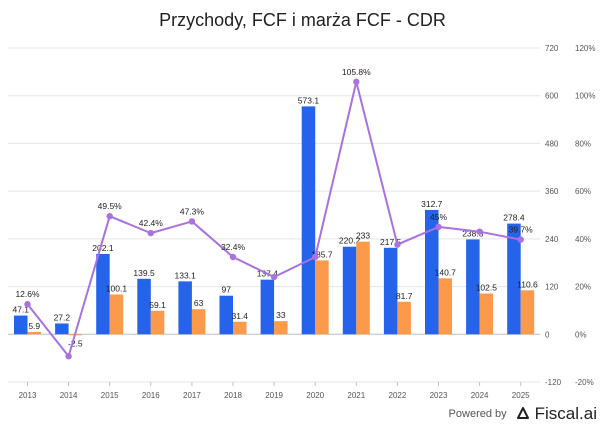 The height and width of the screenshot is (429, 605). Describe the element at coordinates (527, 284) in the screenshot. I see `fcf-label: 110.6` at that location.